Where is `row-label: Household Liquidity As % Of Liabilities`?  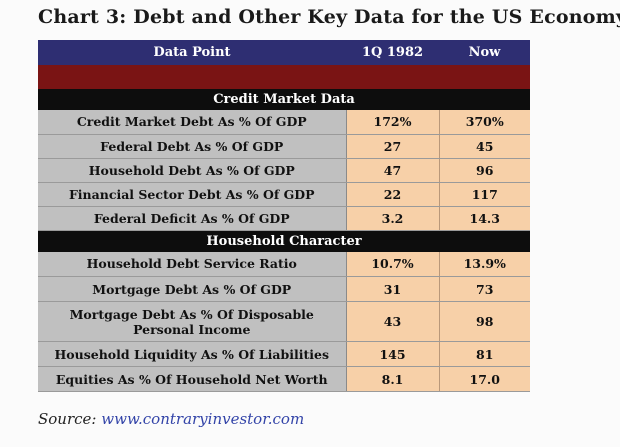
row-label: Household Liquidity As % Of Liabilities is located at coordinates (192, 354).